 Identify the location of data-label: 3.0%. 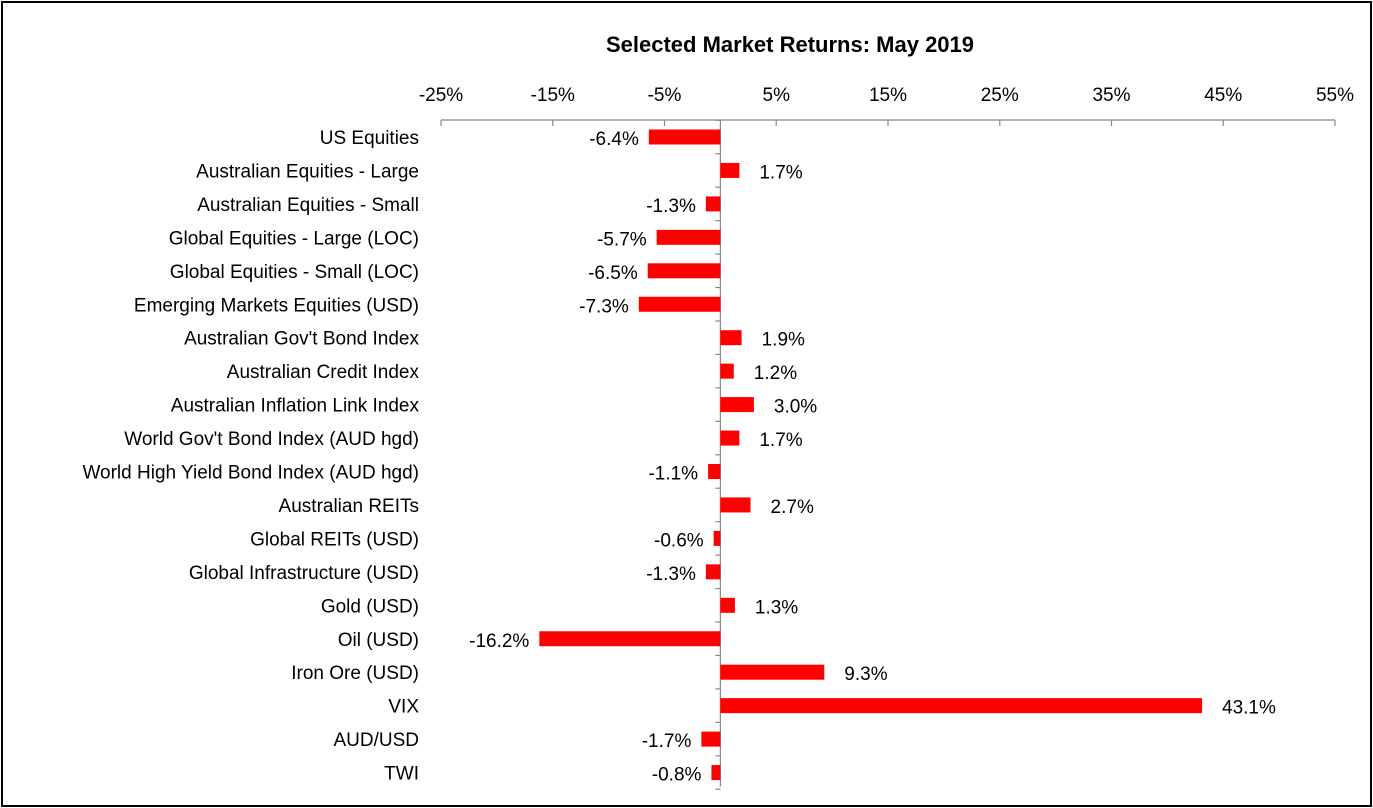
(795, 407).